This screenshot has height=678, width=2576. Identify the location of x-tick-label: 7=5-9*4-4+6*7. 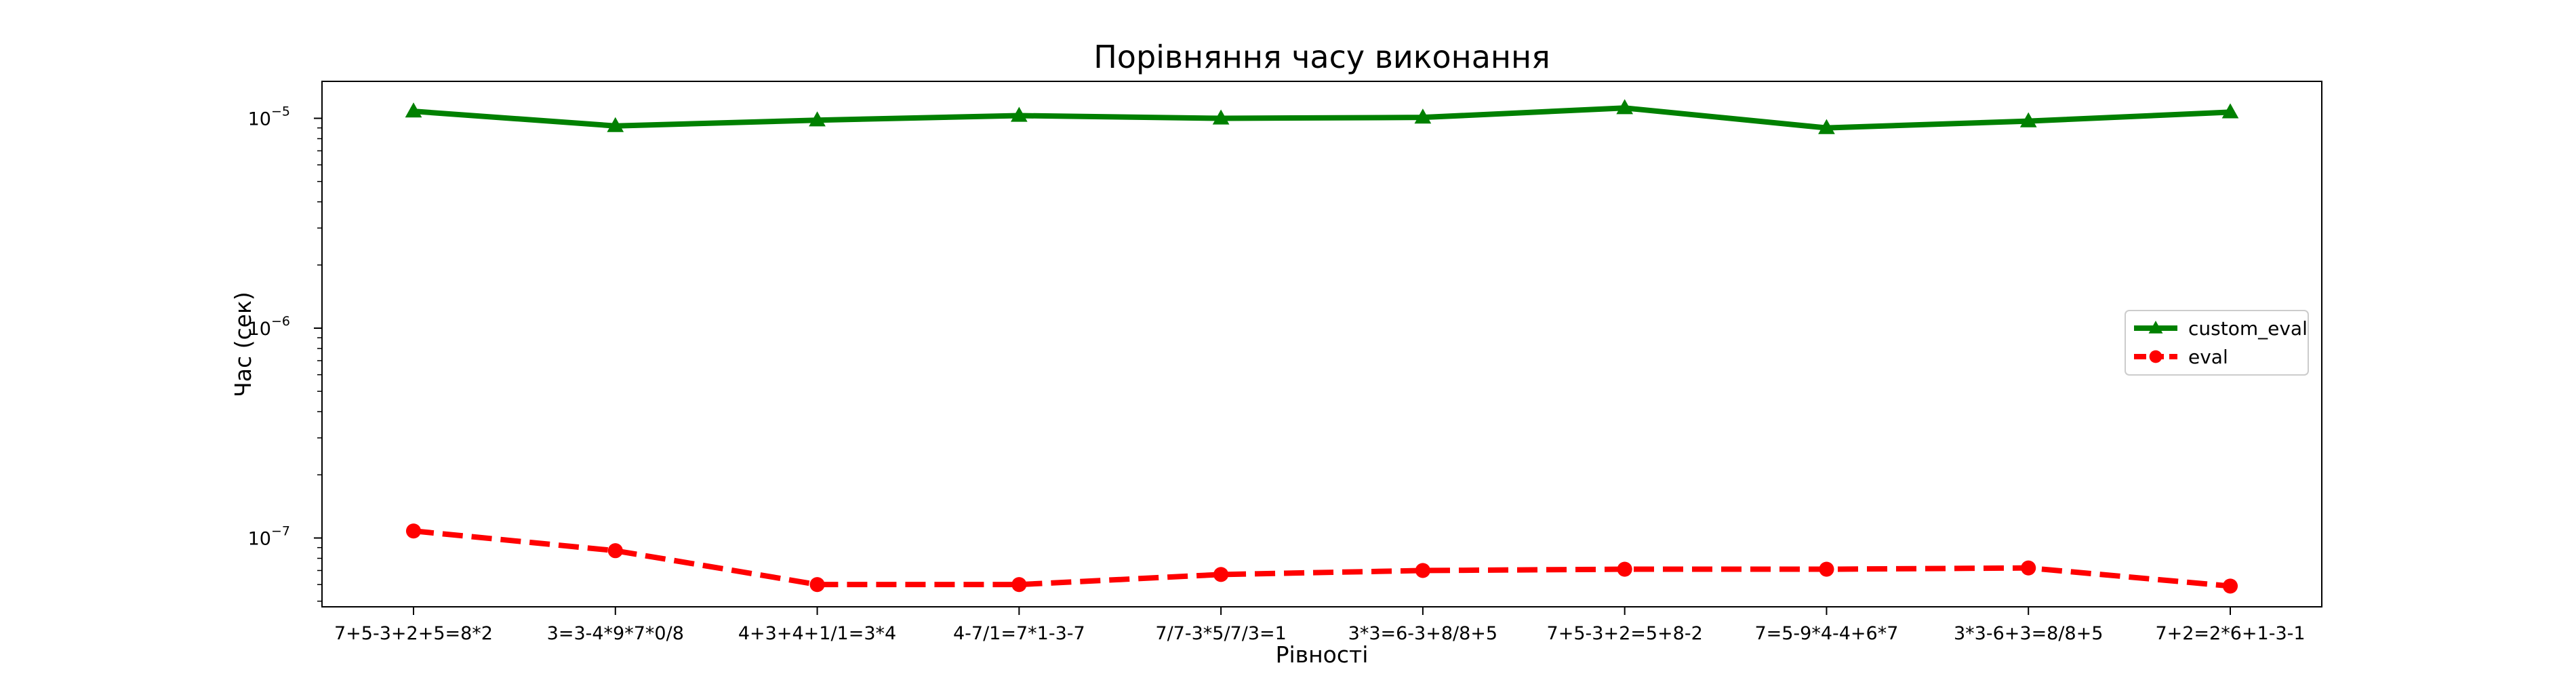
(1826, 633).